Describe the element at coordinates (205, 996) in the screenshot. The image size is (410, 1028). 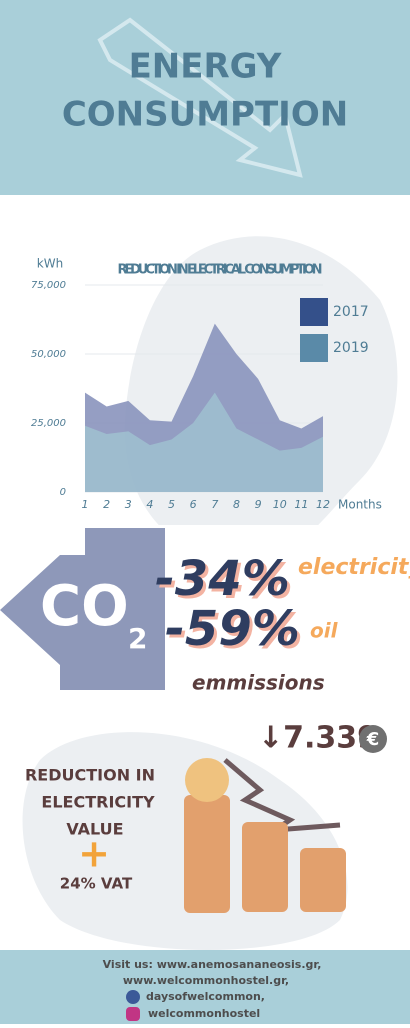
I see `footer-text: daysofwelcommon,` at that location.